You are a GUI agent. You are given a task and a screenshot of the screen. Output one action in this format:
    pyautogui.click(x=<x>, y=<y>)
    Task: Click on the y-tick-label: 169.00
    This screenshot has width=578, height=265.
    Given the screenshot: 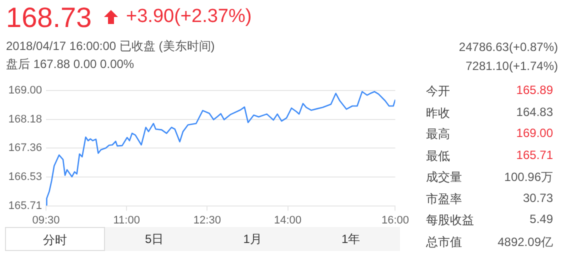 What is the action you would take?
    pyautogui.click(x=25, y=90)
    